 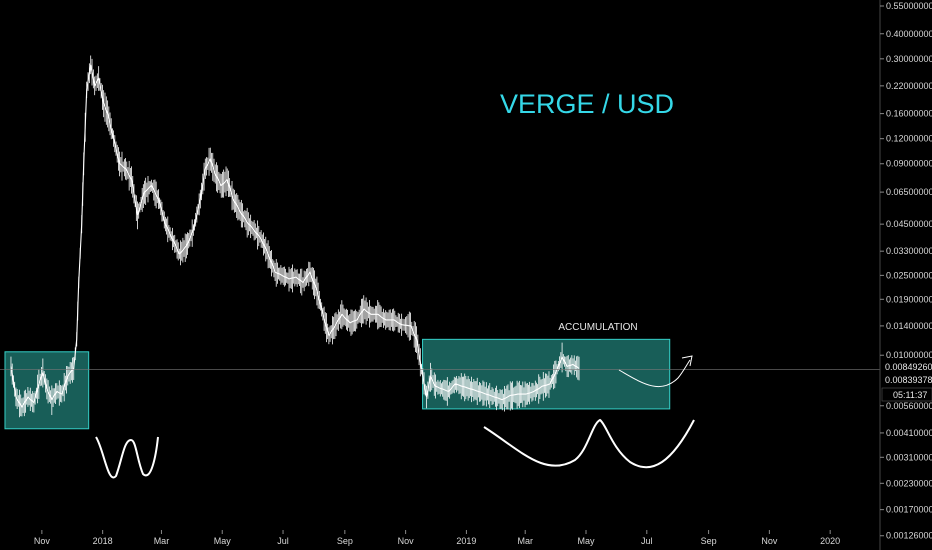 I want to click on time-tick-label: 2018, so click(x=103, y=541).